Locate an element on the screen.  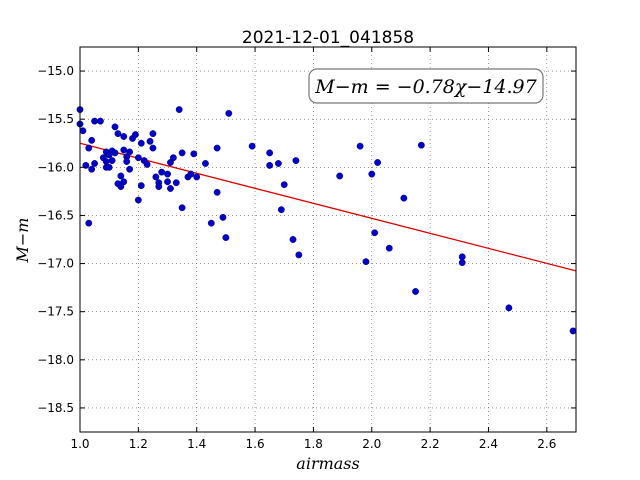
y-tick-label: −16.0 is located at coordinates (55, 167).